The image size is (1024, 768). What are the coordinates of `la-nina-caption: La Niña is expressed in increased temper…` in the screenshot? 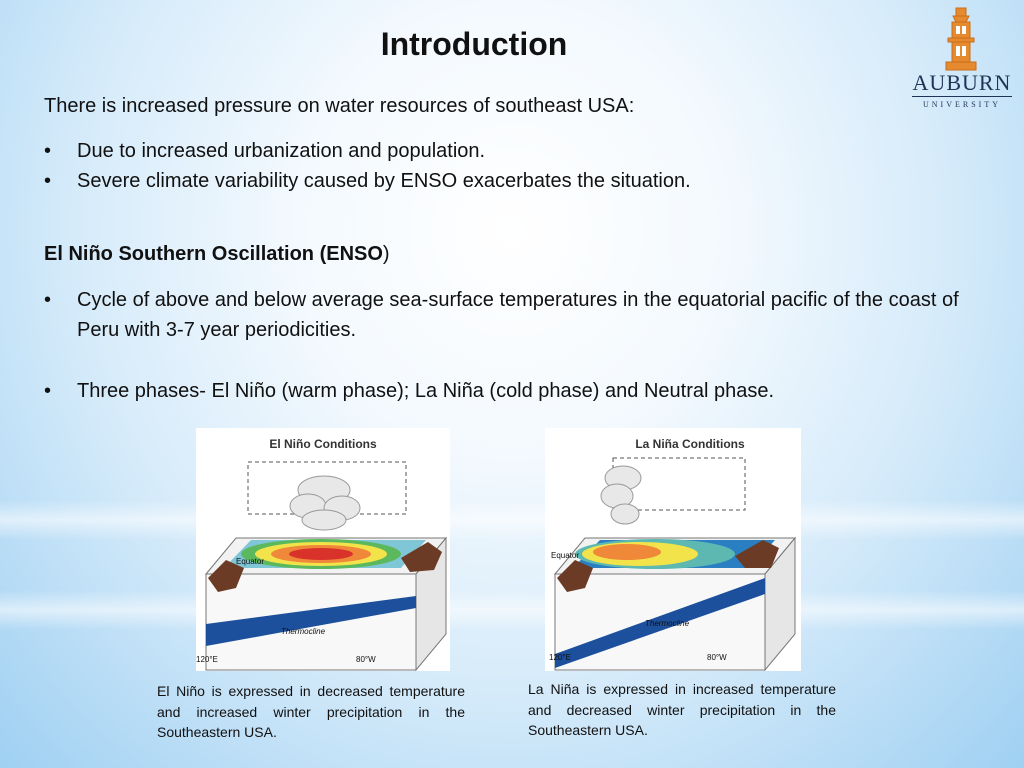 It's located at (682, 709).